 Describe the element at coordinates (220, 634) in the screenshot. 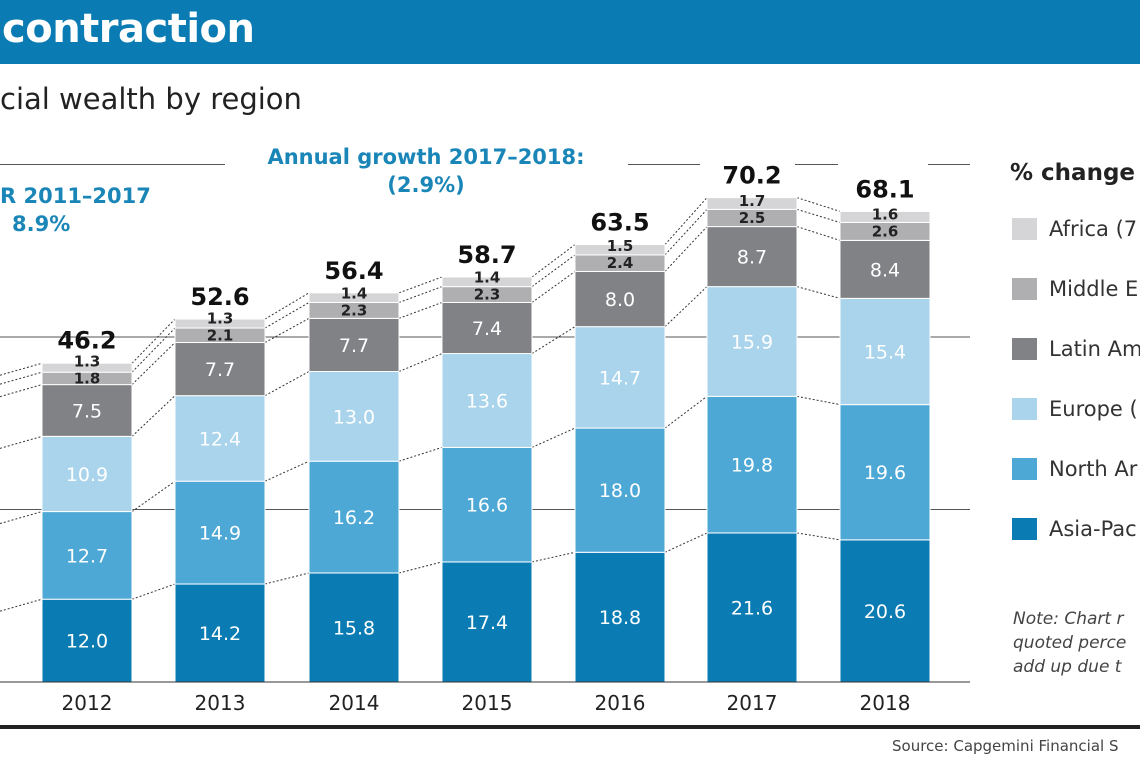

I see `data-label: 14.2` at that location.